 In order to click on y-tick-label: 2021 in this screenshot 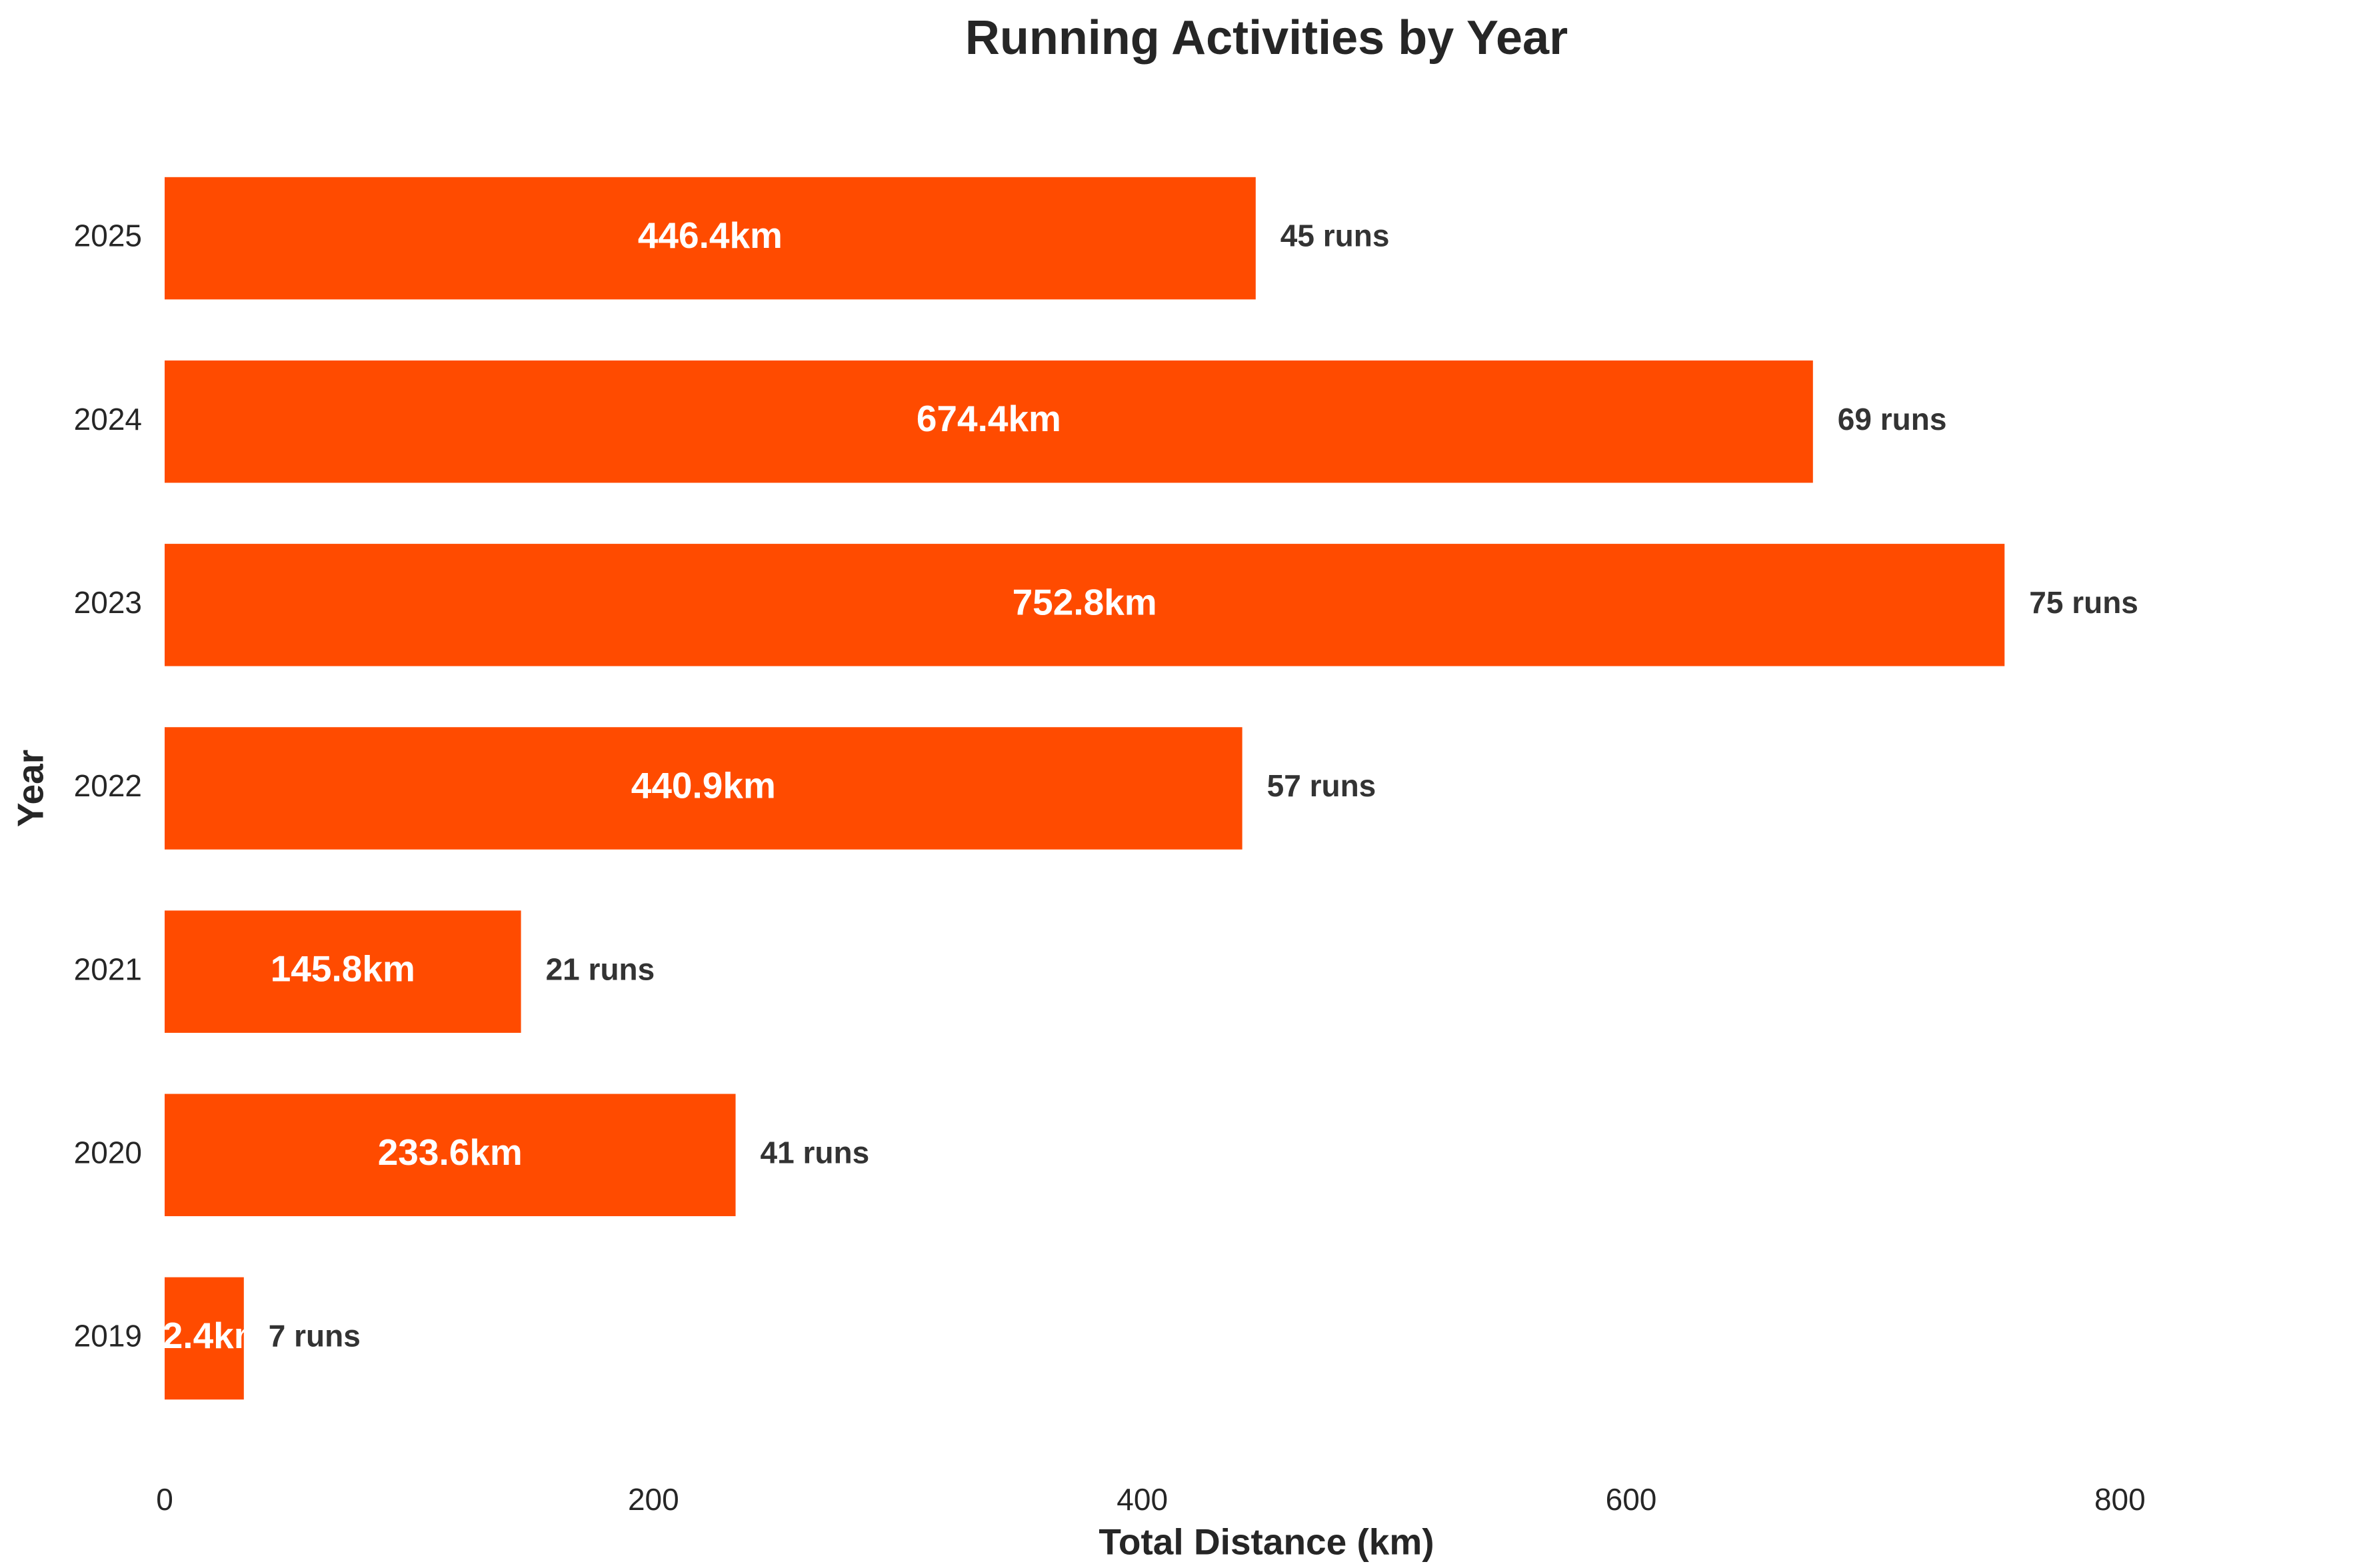, I will do `click(108, 969)`.